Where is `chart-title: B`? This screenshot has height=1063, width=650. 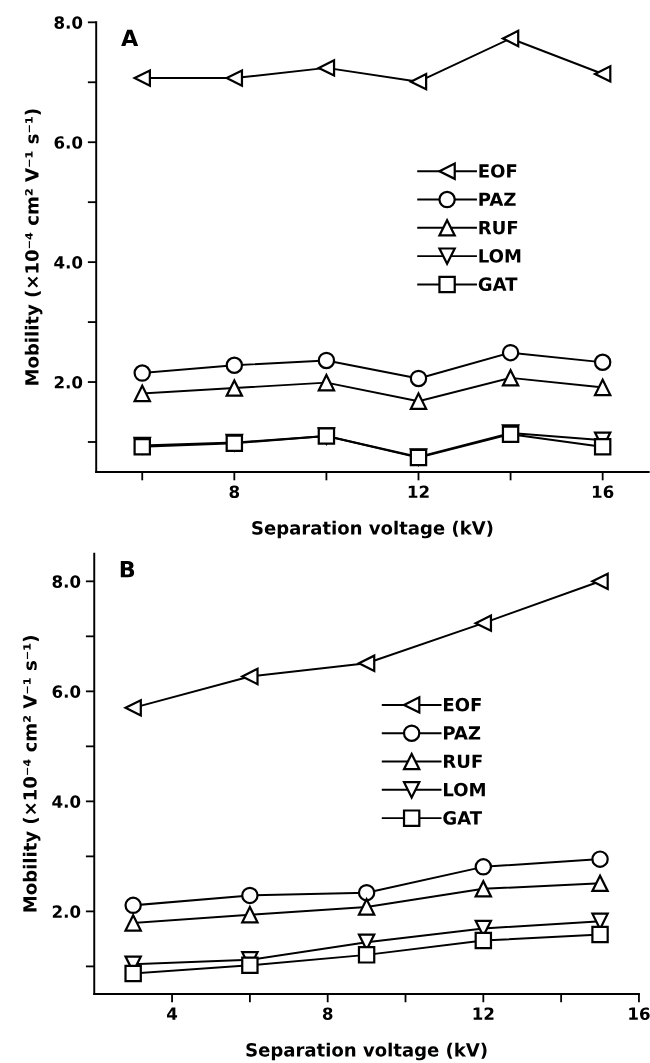
chart-title: B is located at coordinates (127, 569).